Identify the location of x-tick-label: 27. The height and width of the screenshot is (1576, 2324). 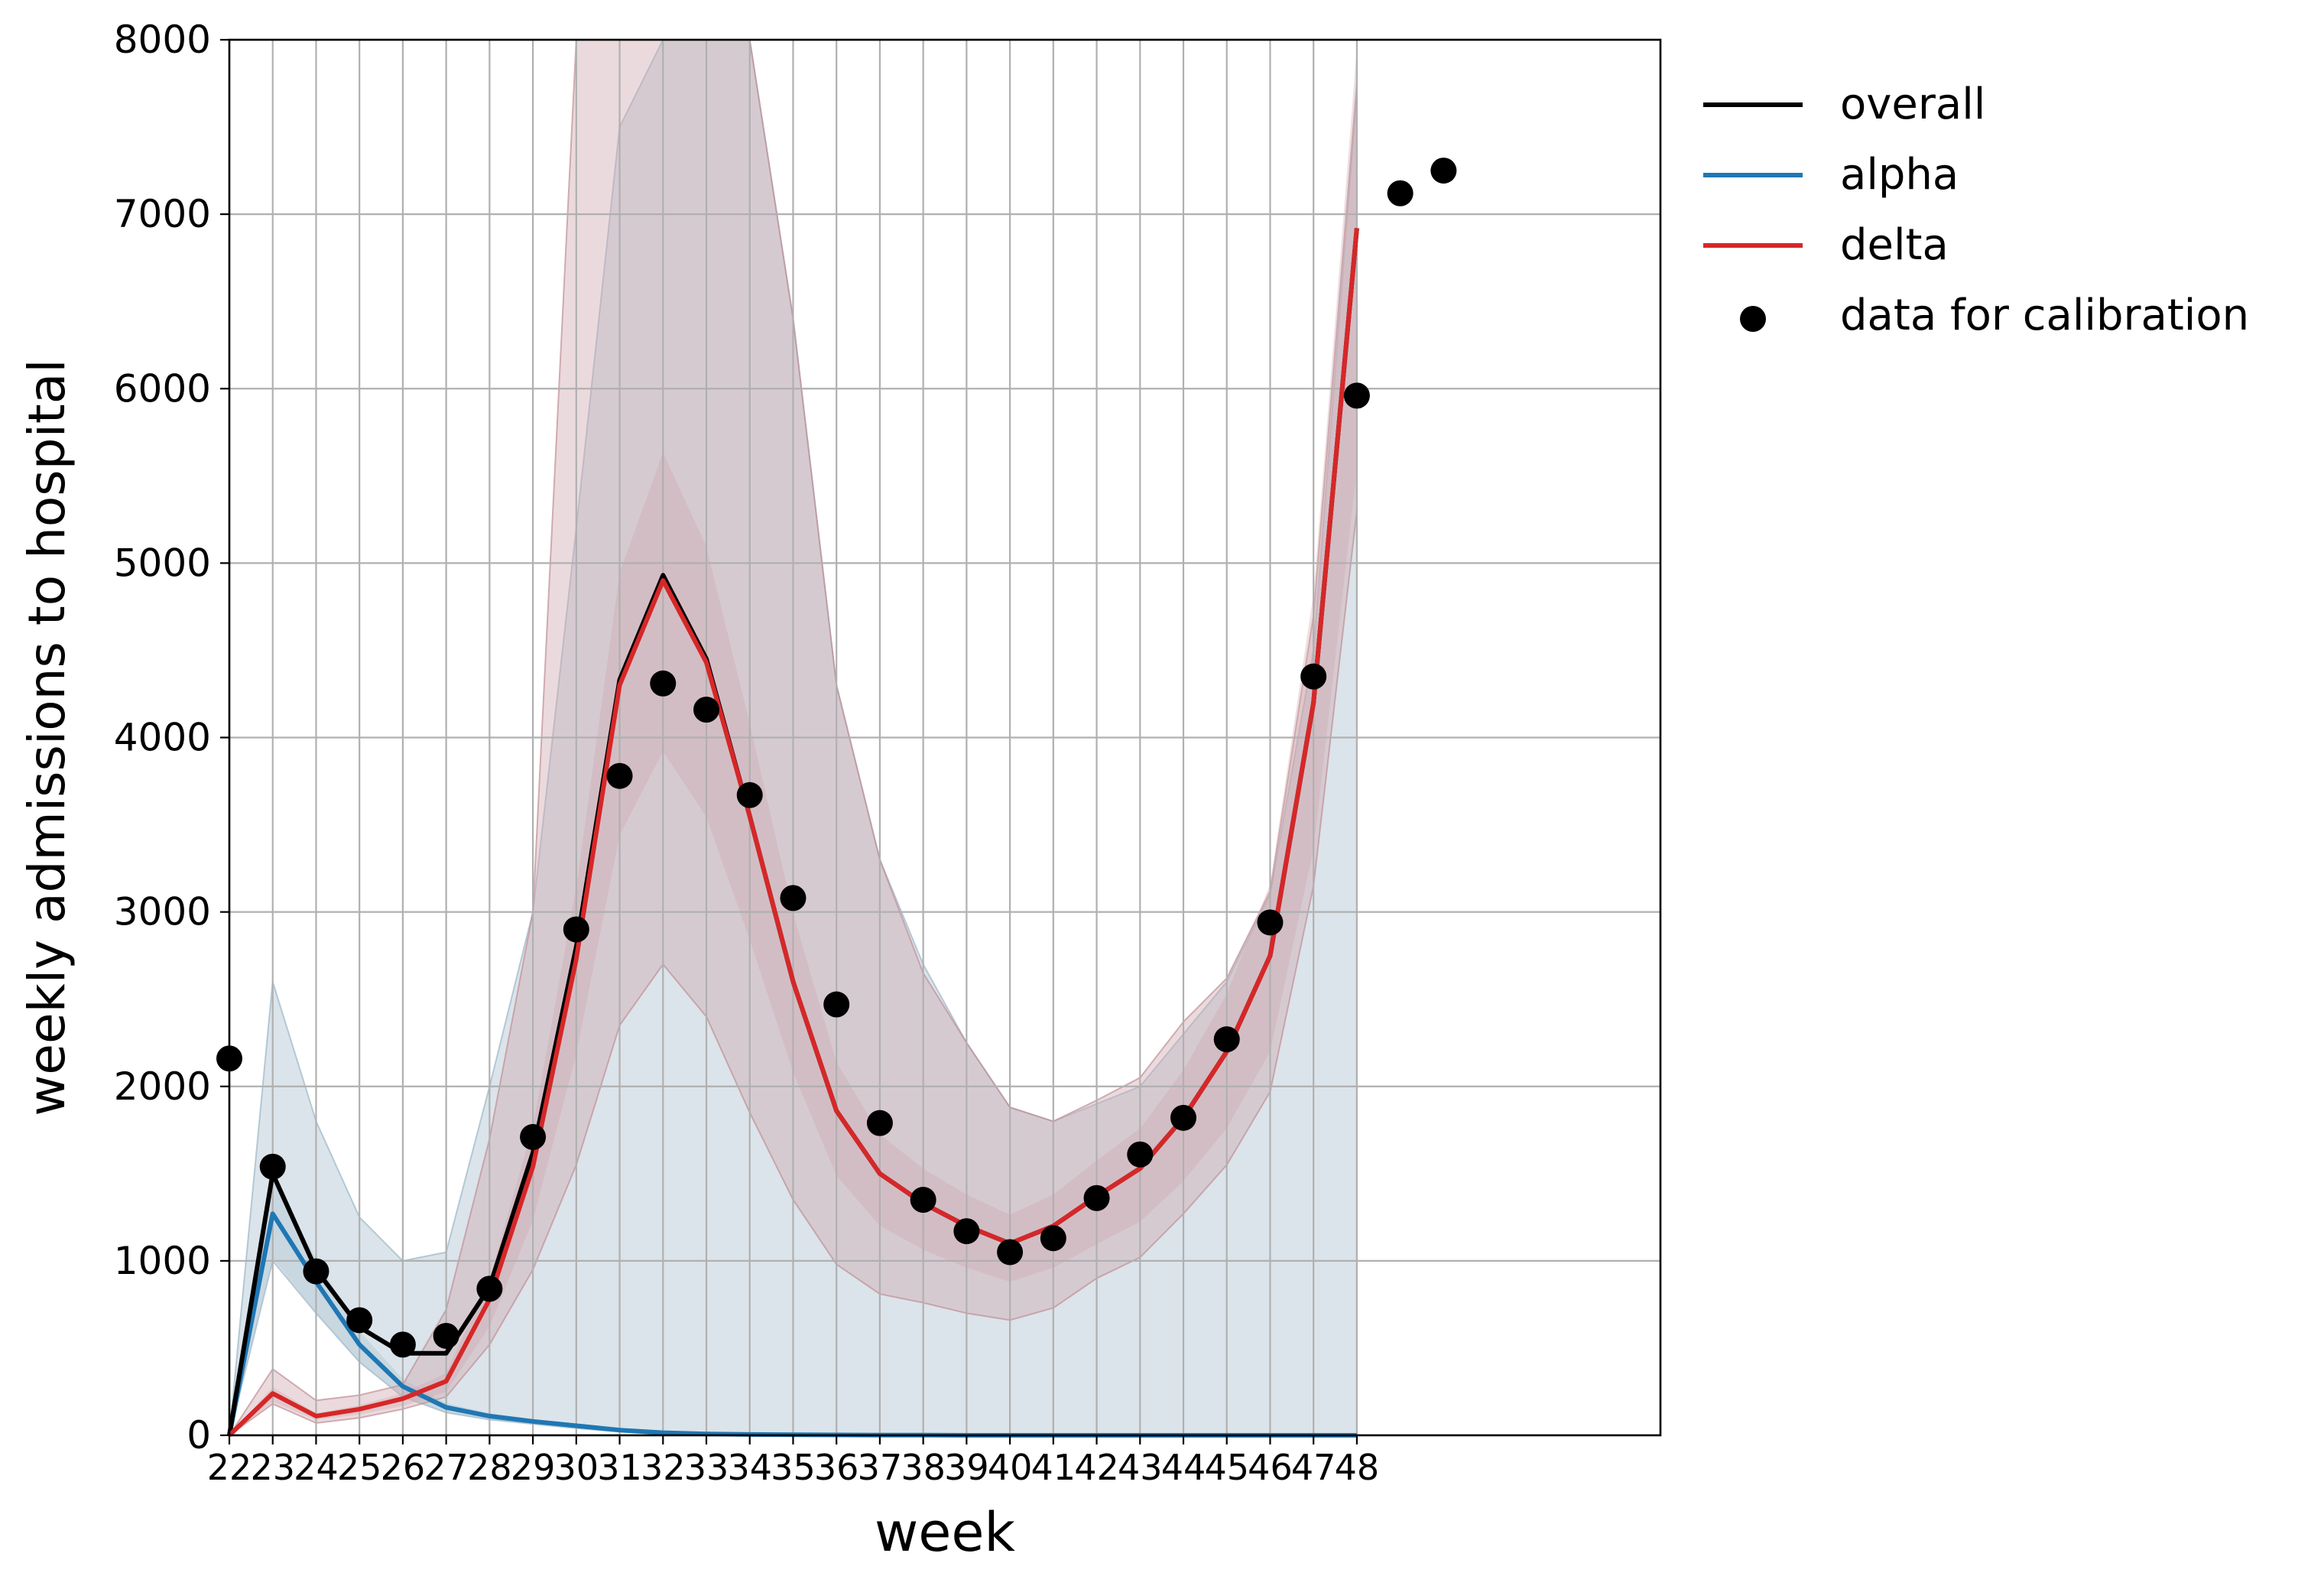
(446, 1467).